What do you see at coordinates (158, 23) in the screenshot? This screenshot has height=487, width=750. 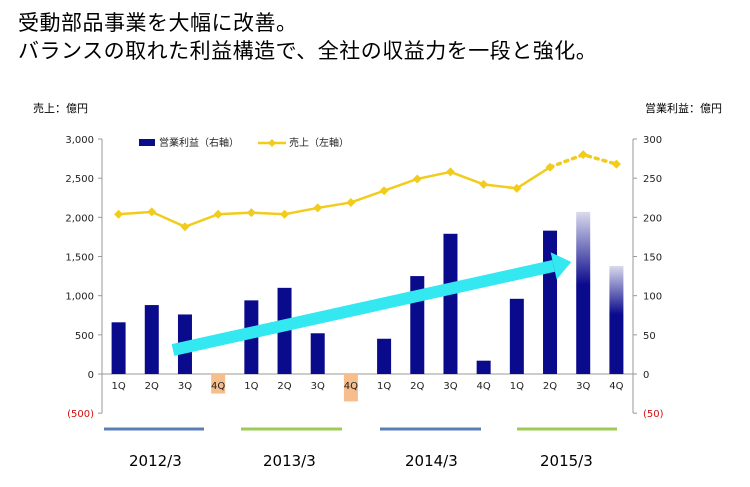 I see `headline-line-1: 受動部品事業を大幅に改善。` at bounding box center [158, 23].